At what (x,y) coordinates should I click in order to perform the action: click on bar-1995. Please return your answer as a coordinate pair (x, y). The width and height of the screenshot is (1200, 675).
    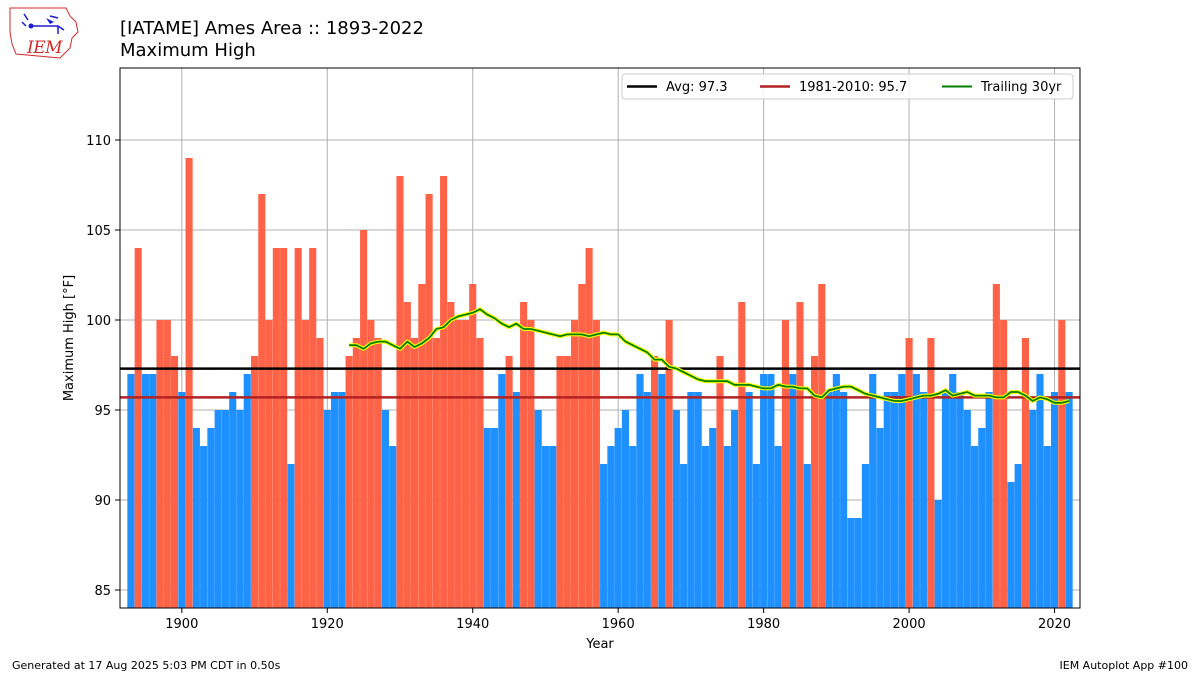
    Looking at the image, I should click on (873, 491).